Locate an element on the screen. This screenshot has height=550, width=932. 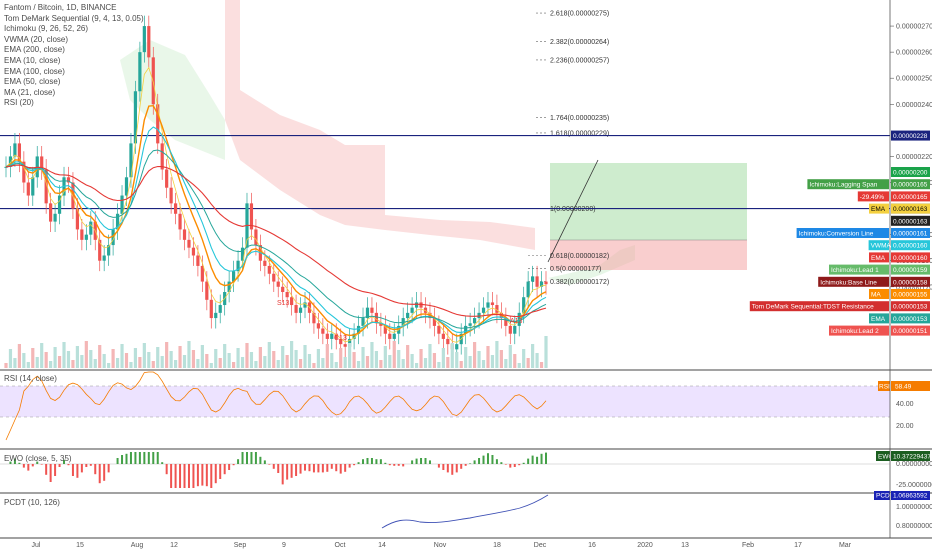
pcdt-pane-label: PCDT (10, 126) is located at coordinates (32, 502).